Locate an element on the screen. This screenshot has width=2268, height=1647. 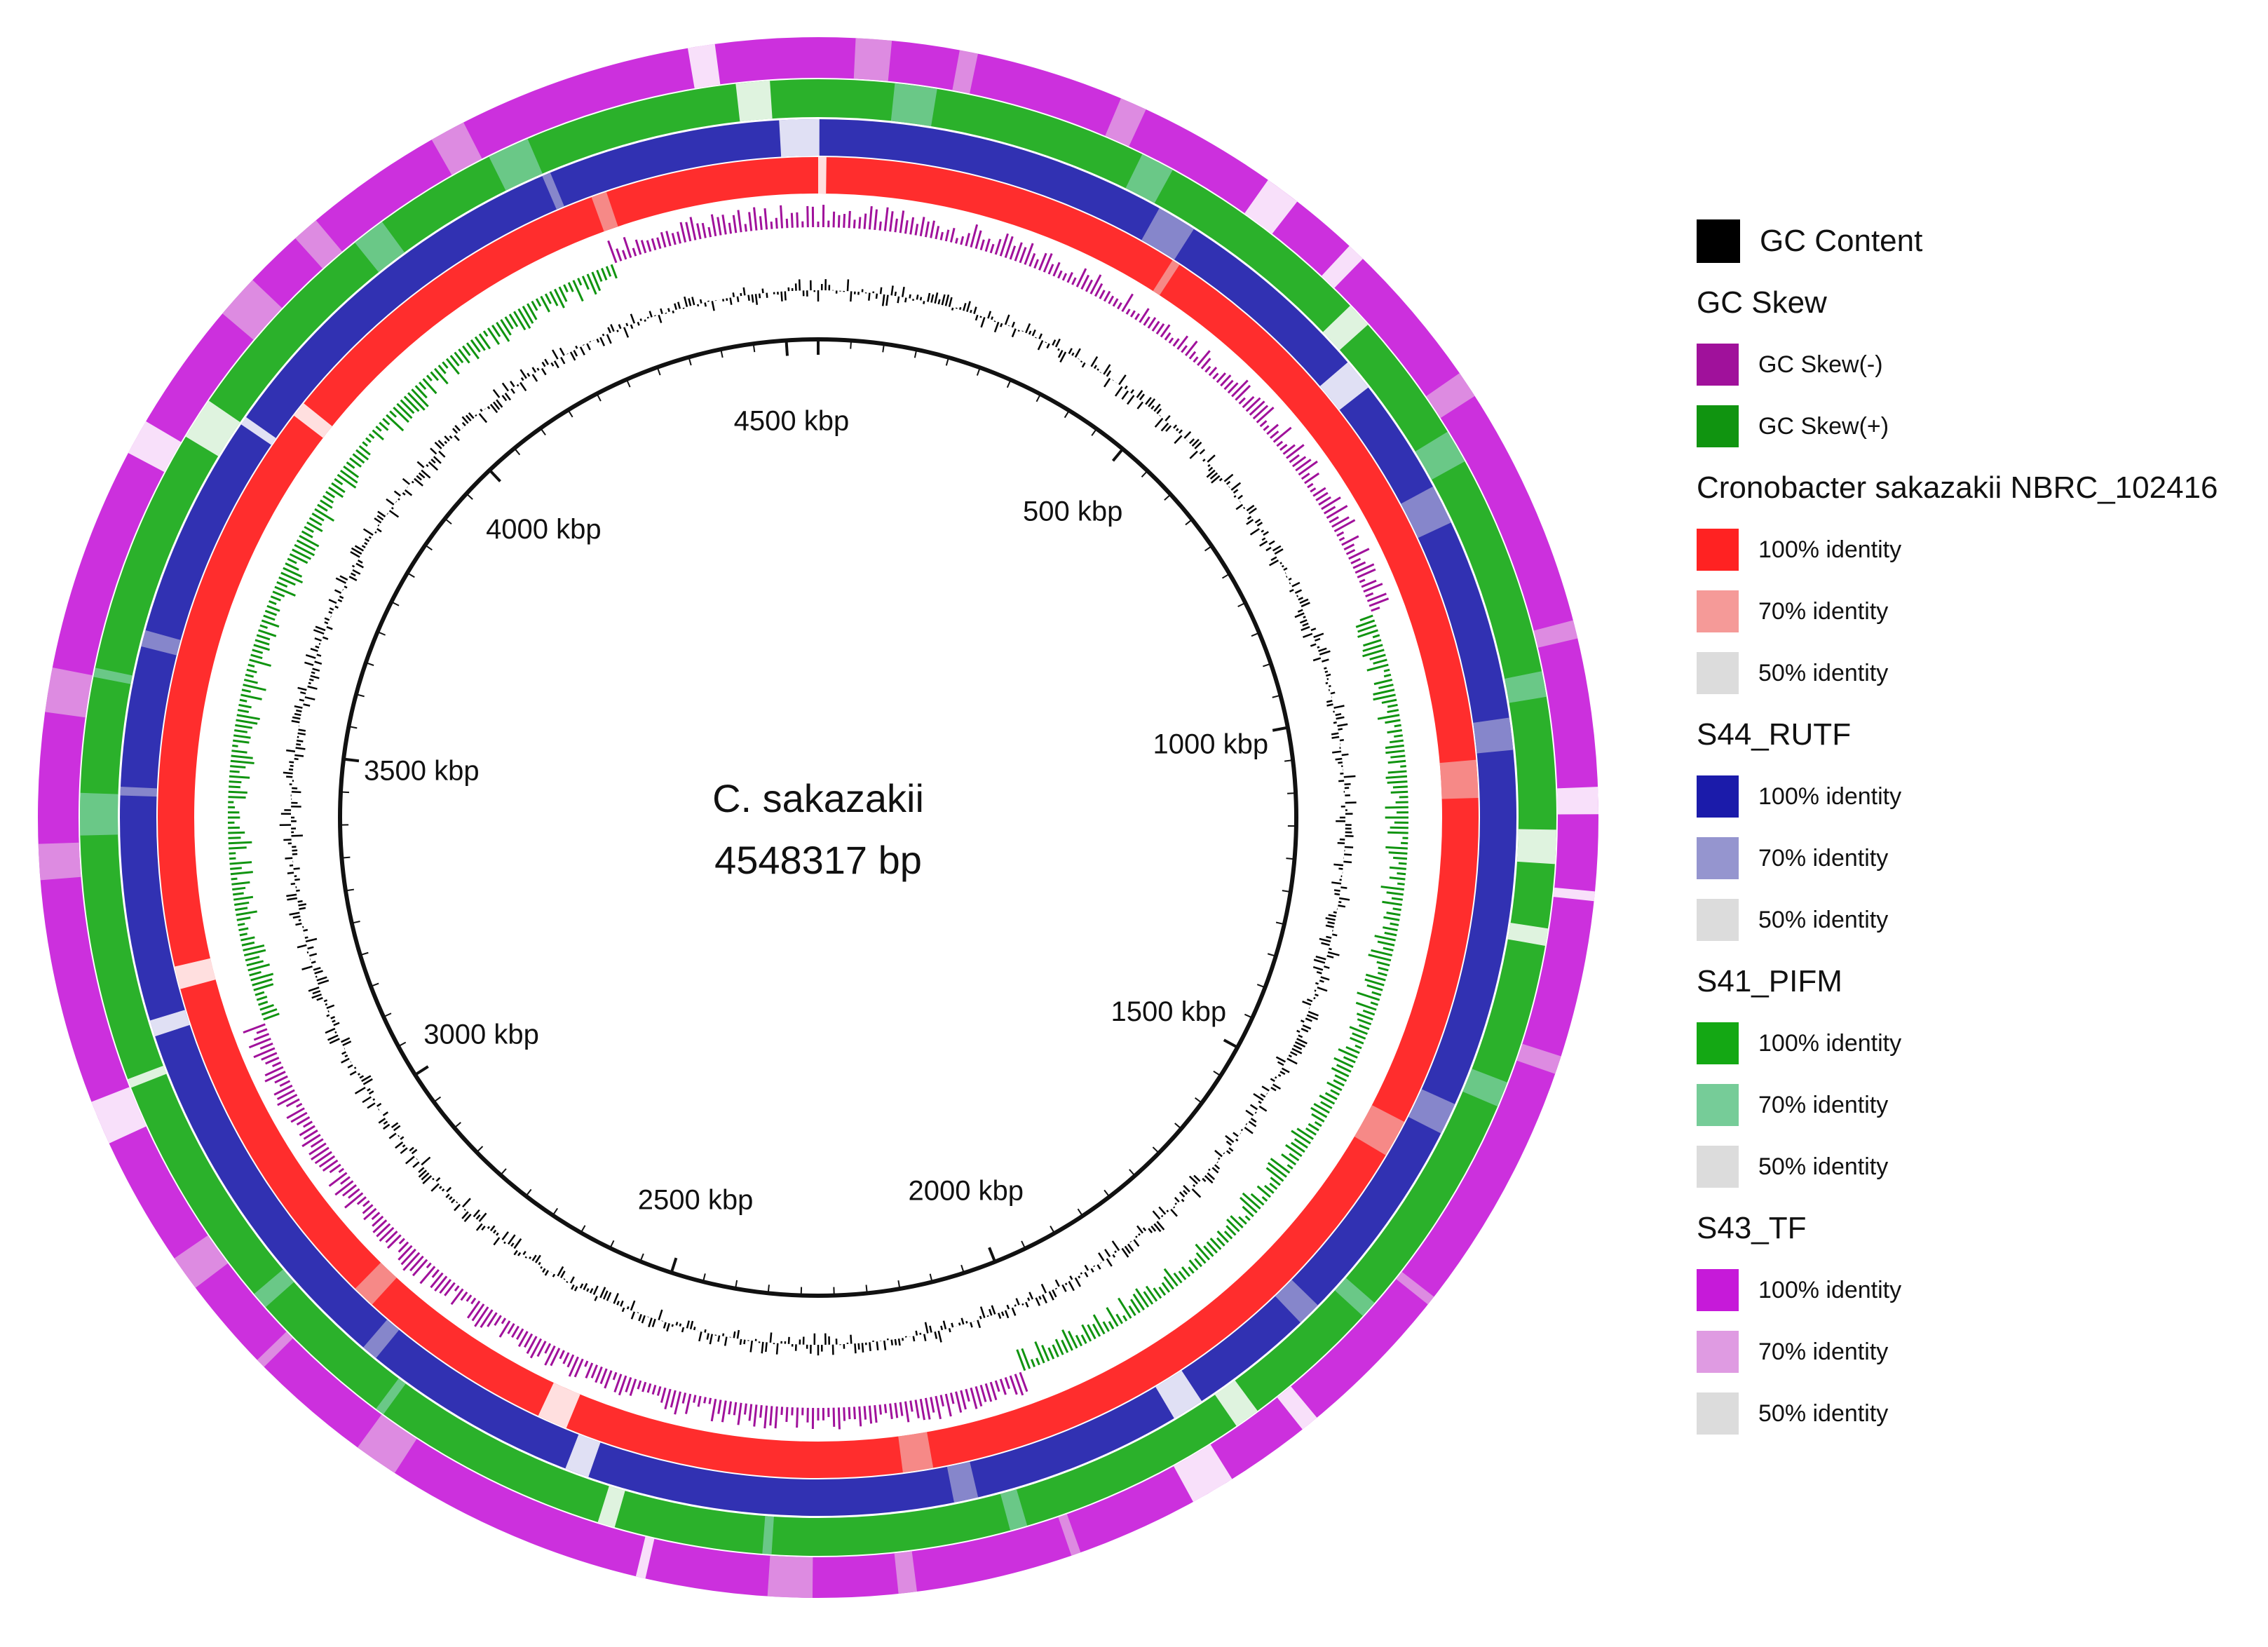
legend-ring-item: 50% identity is located at coordinates (1977, 920).